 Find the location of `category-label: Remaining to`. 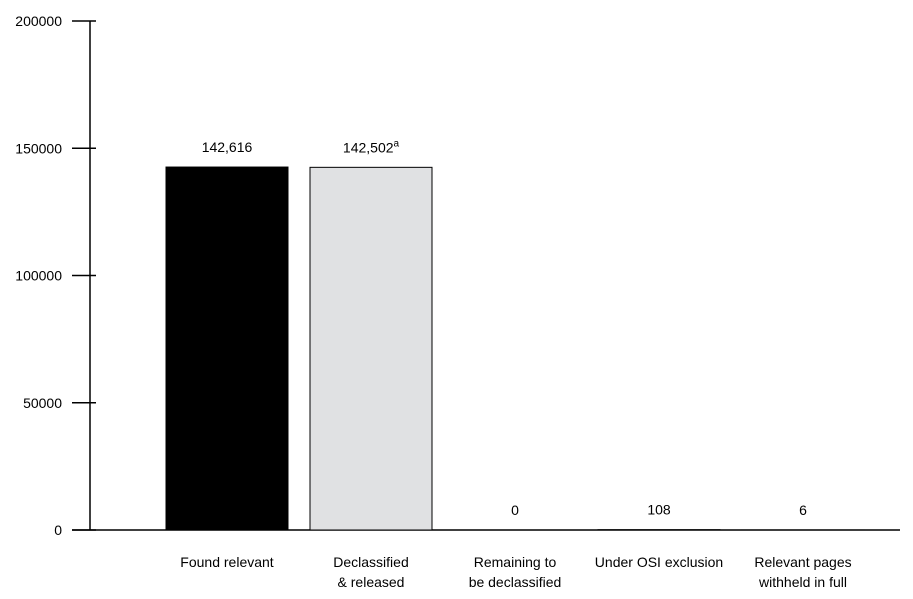

category-label: Remaining to is located at coordinates (515, 562).